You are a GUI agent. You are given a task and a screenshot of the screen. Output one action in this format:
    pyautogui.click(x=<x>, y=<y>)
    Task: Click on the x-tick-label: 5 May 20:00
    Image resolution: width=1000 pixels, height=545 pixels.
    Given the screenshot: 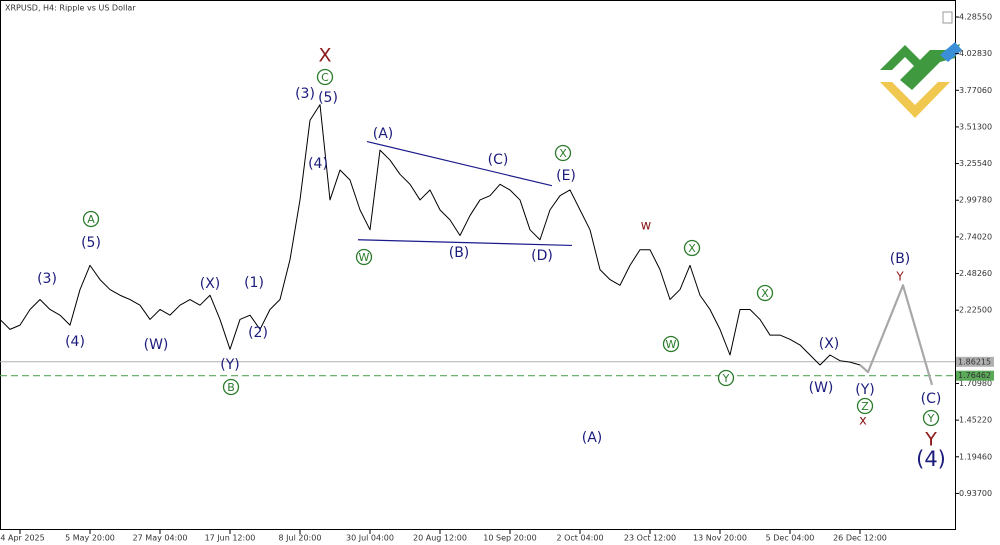 What is the action you would take?
    pyautogui.click(x=90, y=538)
    